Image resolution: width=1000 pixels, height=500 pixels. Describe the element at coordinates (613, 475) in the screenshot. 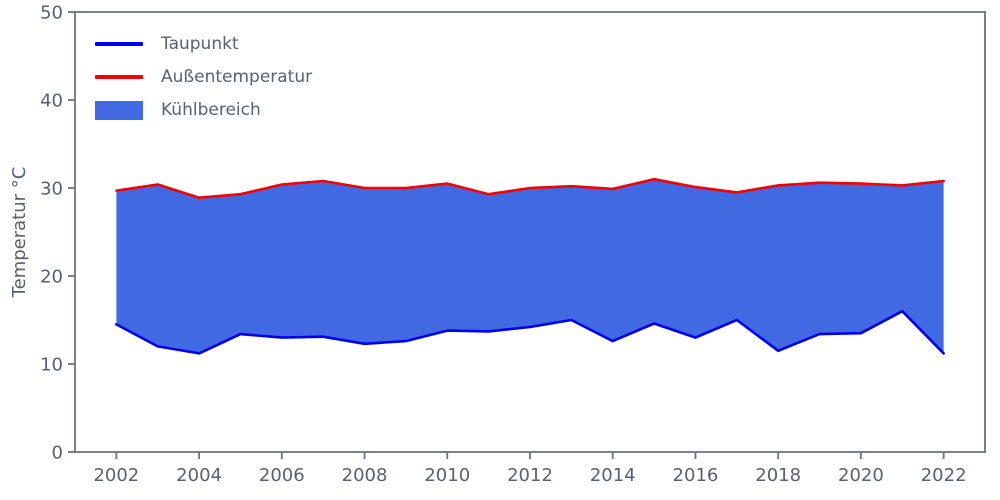

I see `x-tick-label: 2014` at that location.